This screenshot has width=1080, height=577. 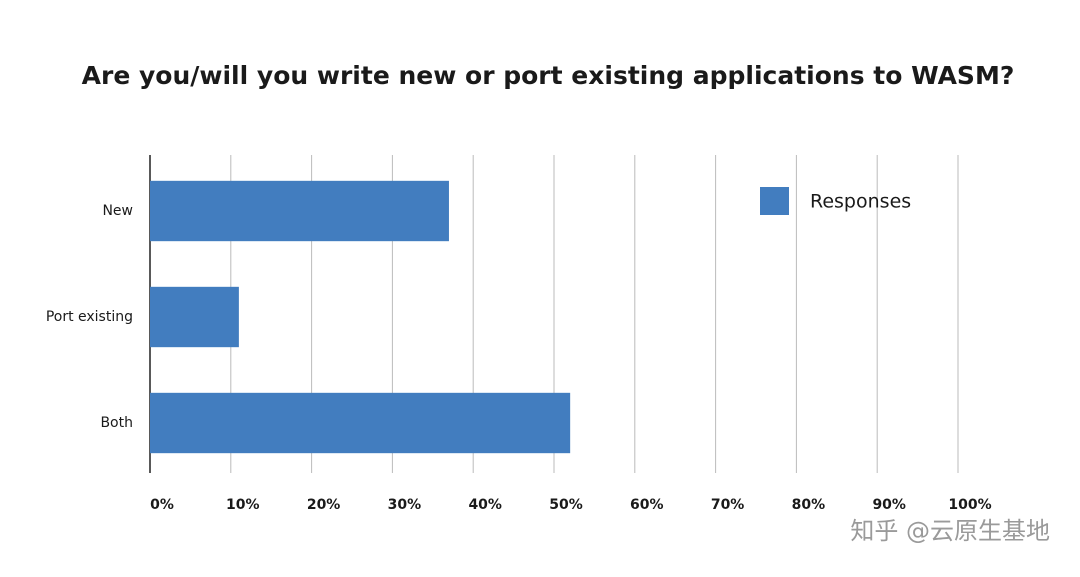 What do you see at coordinates (774, 201) in the screenshot?
I see `legend-swatch` at bounding box center [774, 201].